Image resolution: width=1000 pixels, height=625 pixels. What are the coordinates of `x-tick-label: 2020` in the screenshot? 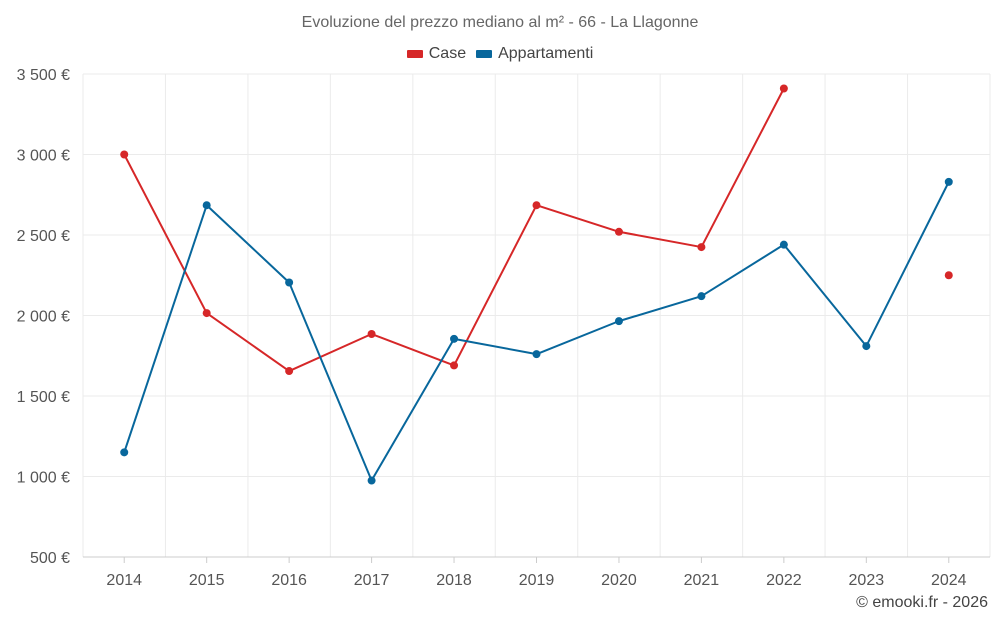 It's located at (619, 580).